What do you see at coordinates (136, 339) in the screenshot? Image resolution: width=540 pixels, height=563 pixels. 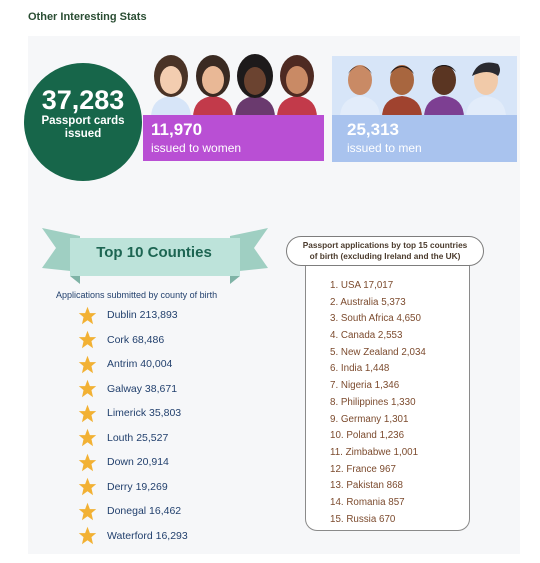 I see `county-text: Cork 68,486` at bounding box center [136, 339].